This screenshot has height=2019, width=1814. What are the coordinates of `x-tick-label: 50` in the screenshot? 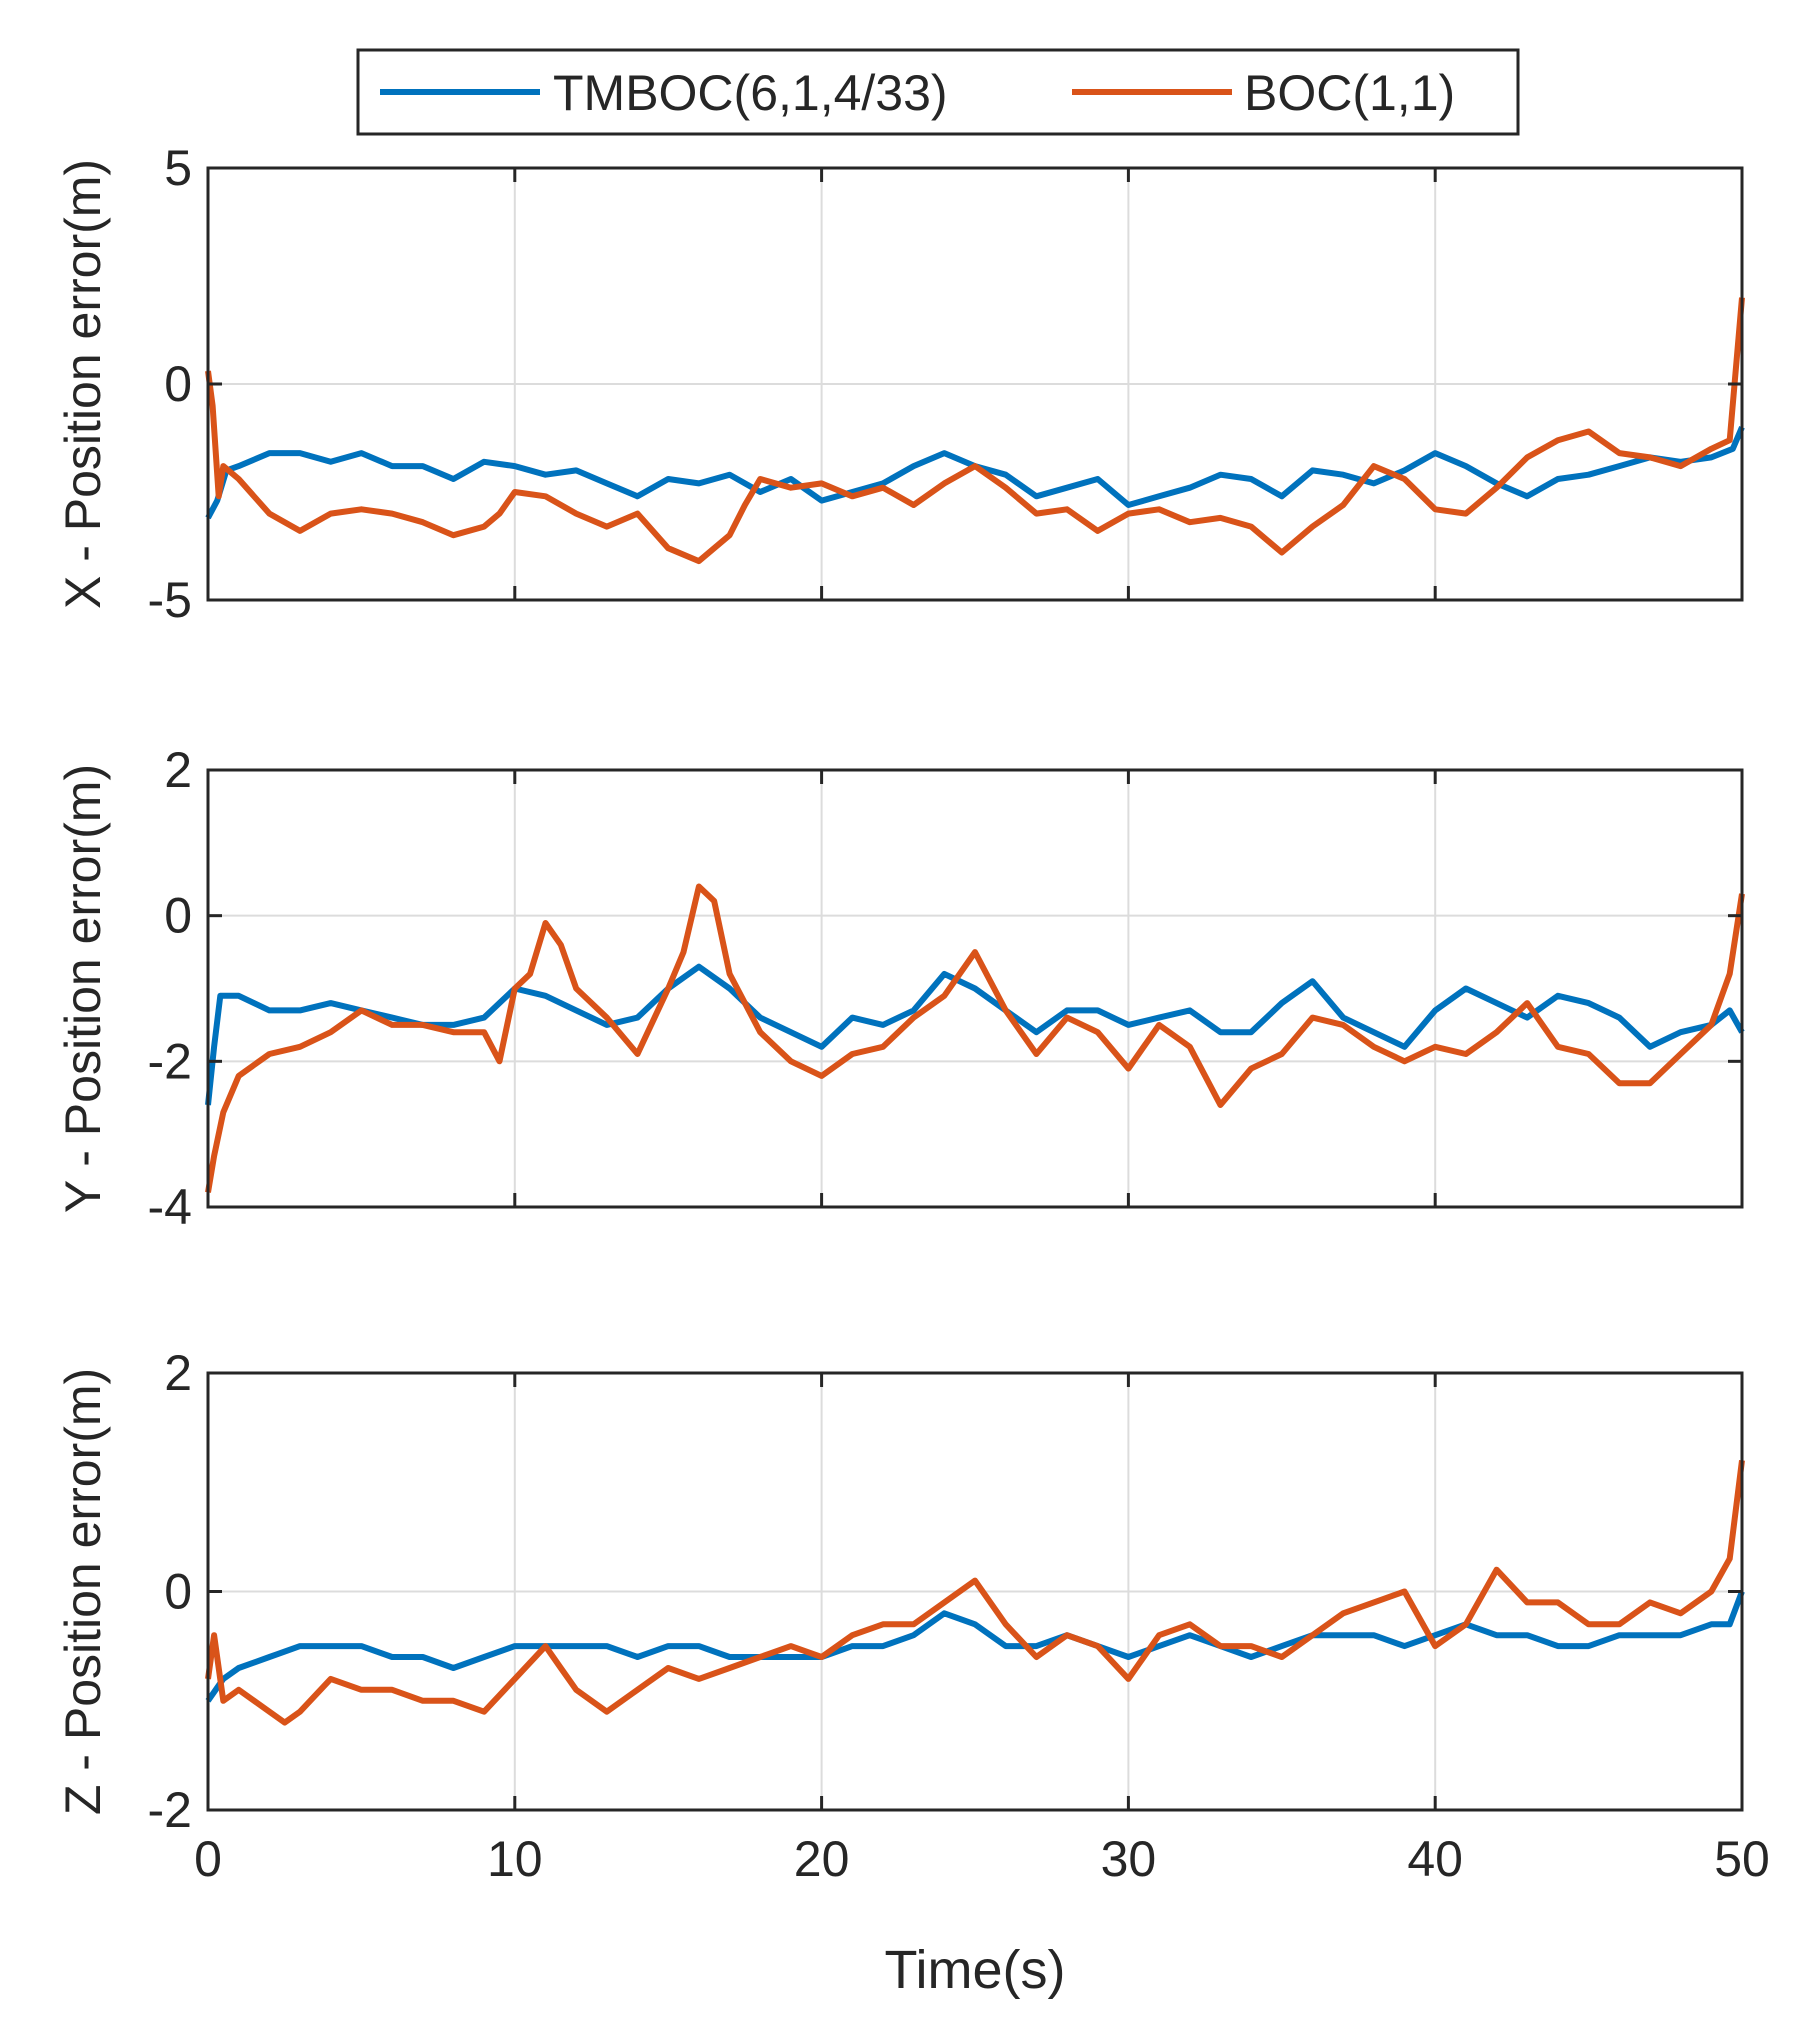 It's located at (1742, 1859).